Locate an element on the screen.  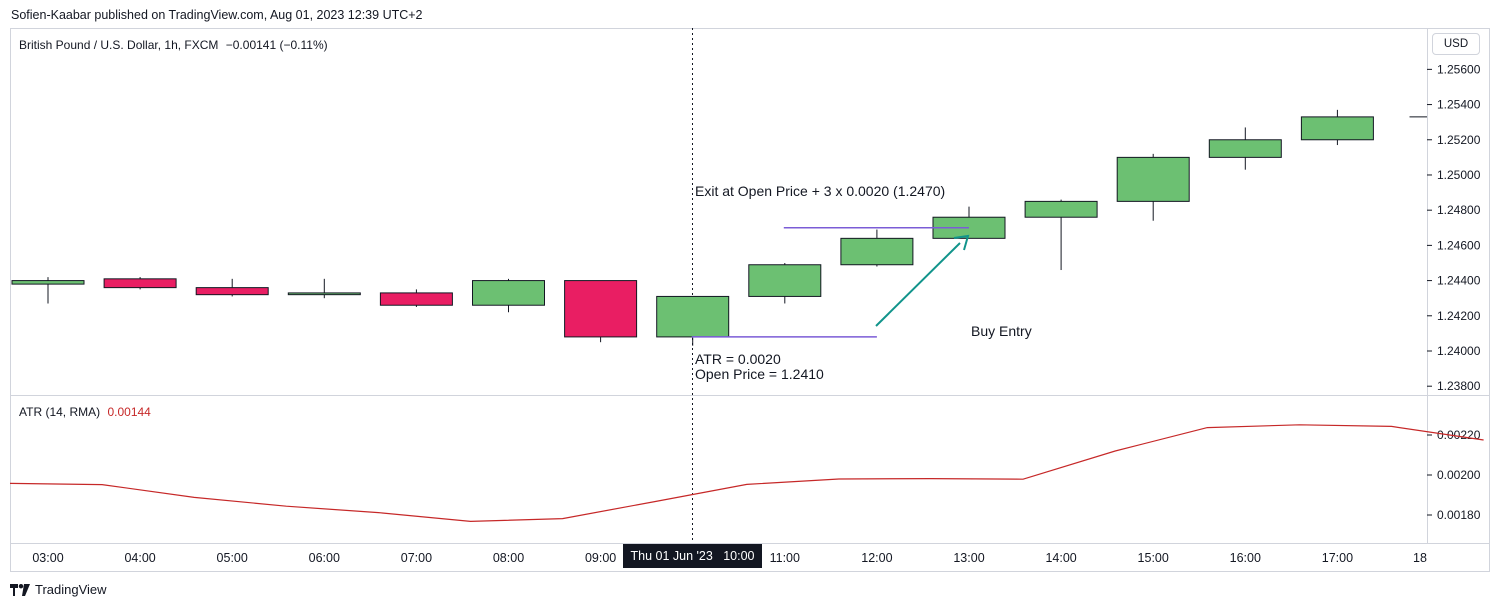
time-tick-label: 05:00 is located at coordinates (232, 558).